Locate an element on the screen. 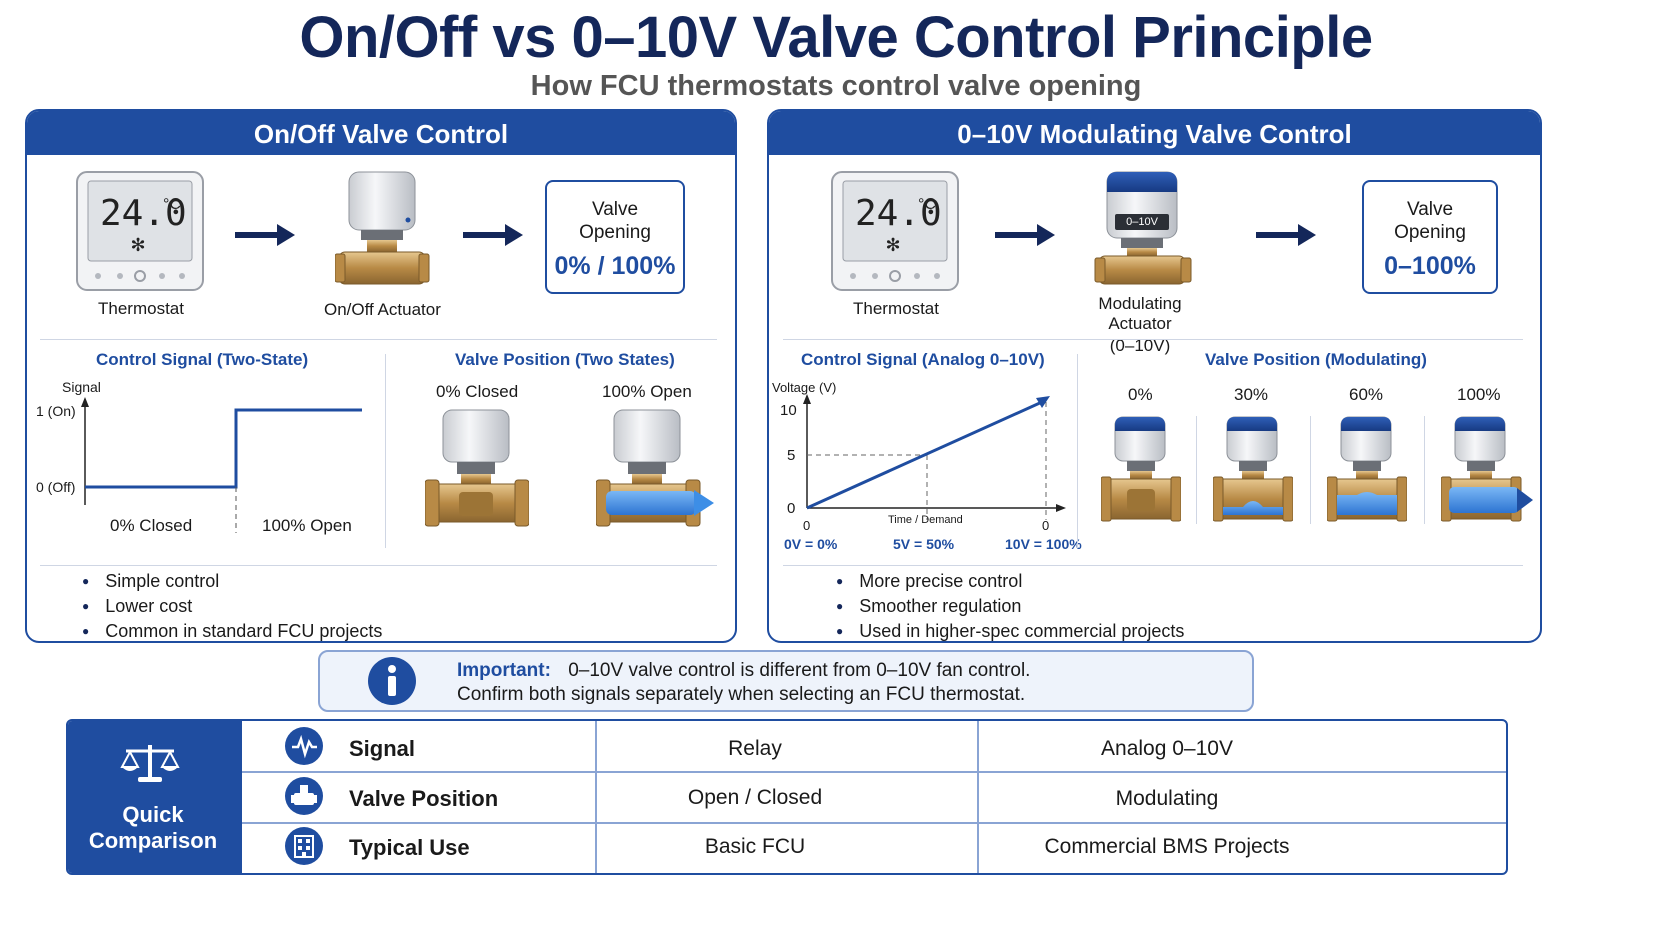  cell-position-modulating: Modulating is located at coordinates (1167, 798).